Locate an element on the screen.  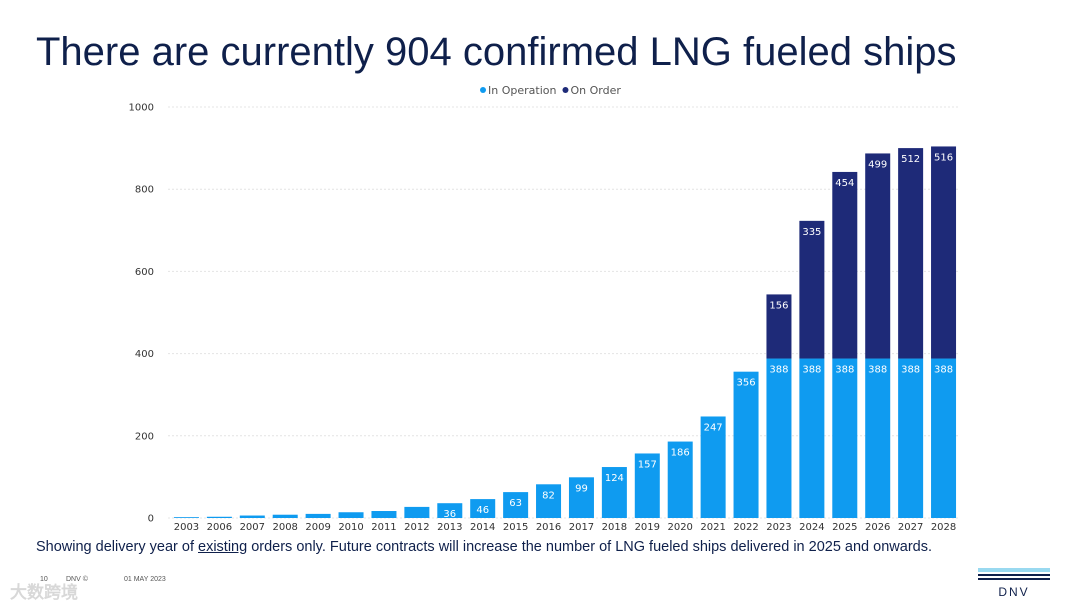
bar-in-operation-2020 is located at coordinates (680, 479).